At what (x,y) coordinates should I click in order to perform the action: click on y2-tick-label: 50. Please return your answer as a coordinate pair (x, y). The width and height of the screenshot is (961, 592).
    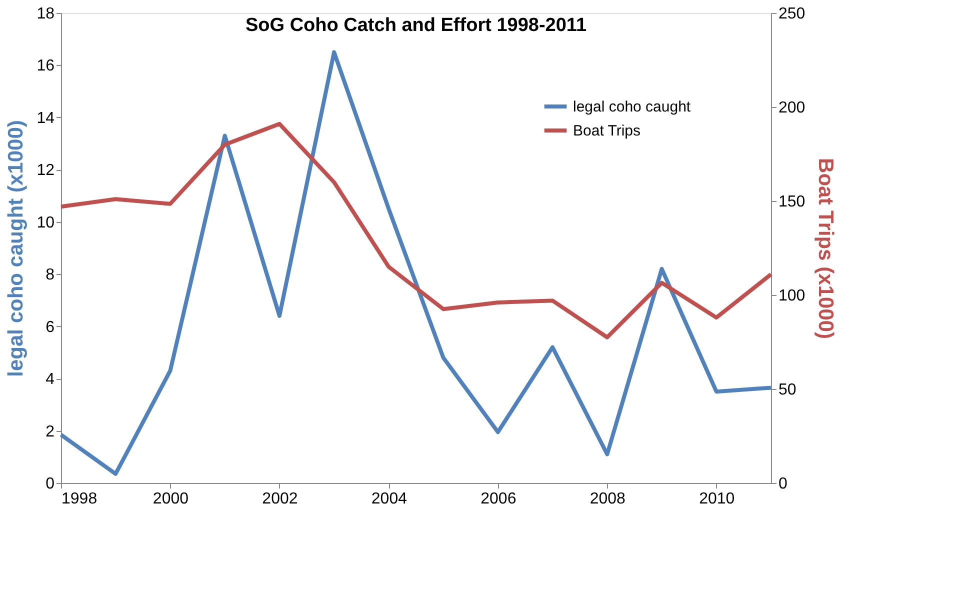
    Looking at the image, I should click on (787, 390).